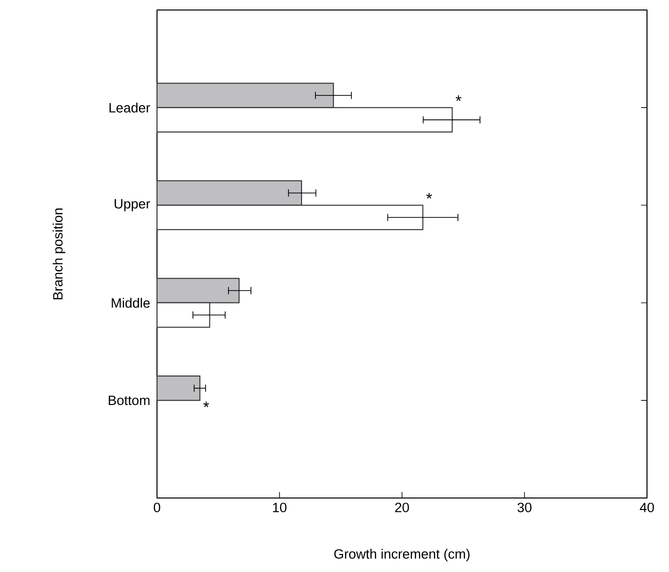 The width and height of the screenshot is (669, 572). Describe the element at coordinates (647, 507) in the screenshot. I see `x-tick-label: 40` at that location.